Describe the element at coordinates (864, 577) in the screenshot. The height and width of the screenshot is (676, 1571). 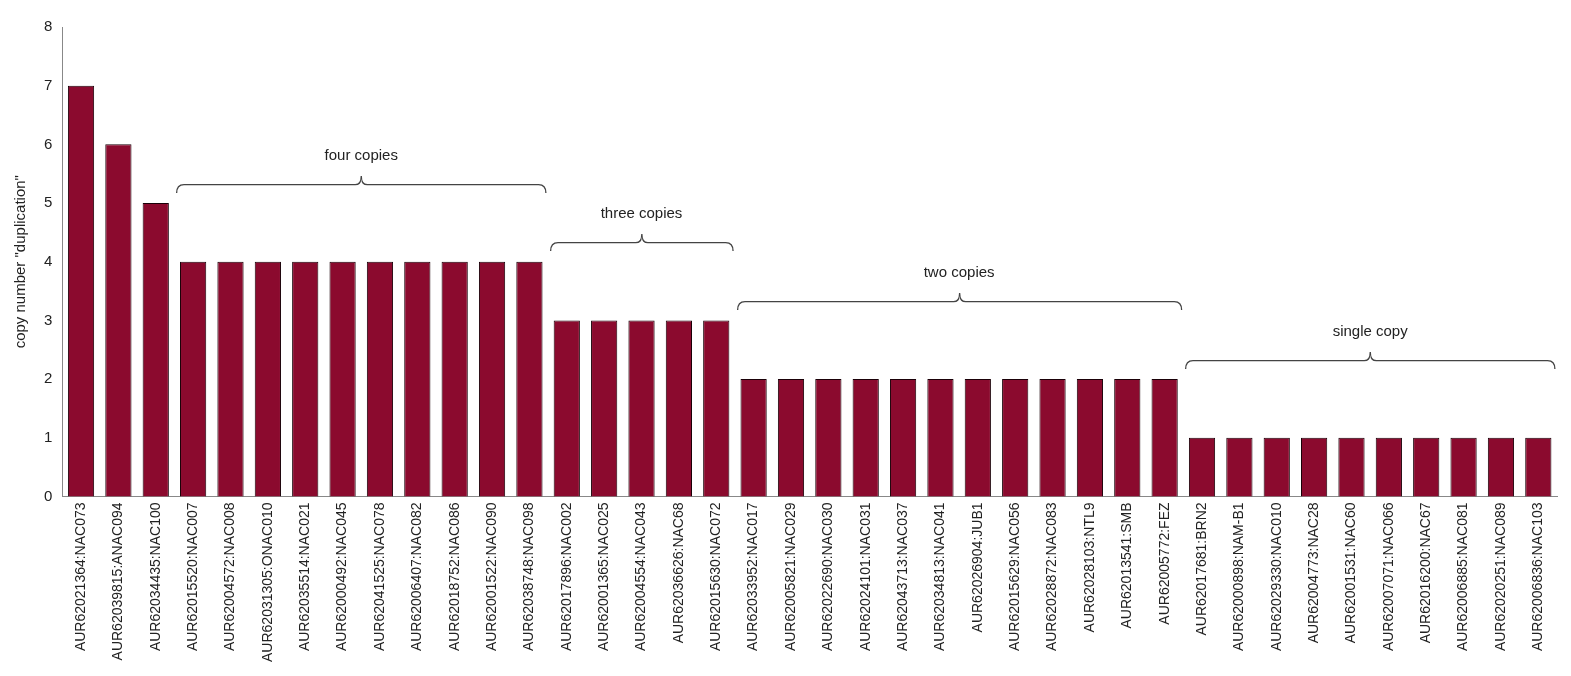
I see `x-tick-label: AUR62024101:NAC031` at that location.